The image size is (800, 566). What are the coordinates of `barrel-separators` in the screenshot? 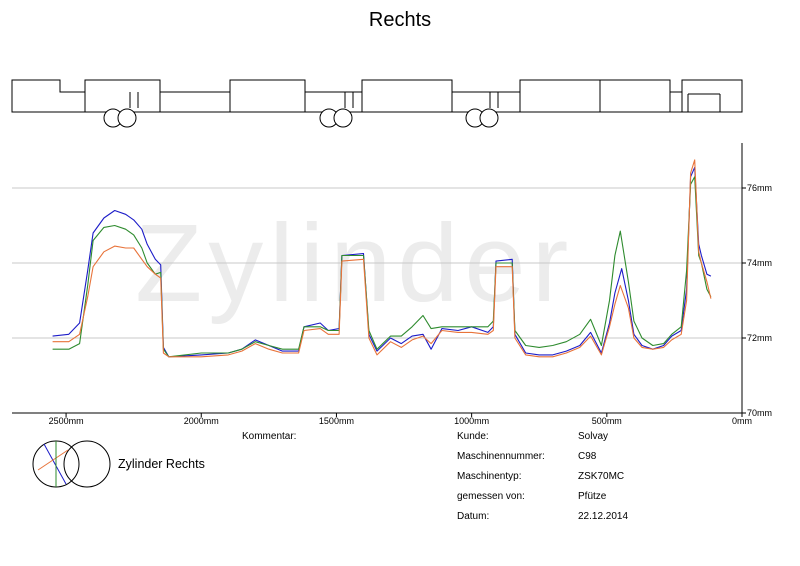 It's located at (402, 96).